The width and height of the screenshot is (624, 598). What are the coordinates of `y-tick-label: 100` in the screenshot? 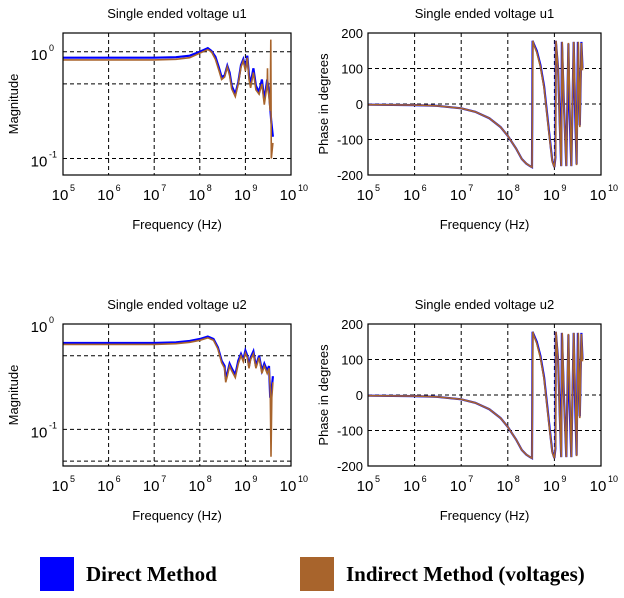 It's located at (352, 360).